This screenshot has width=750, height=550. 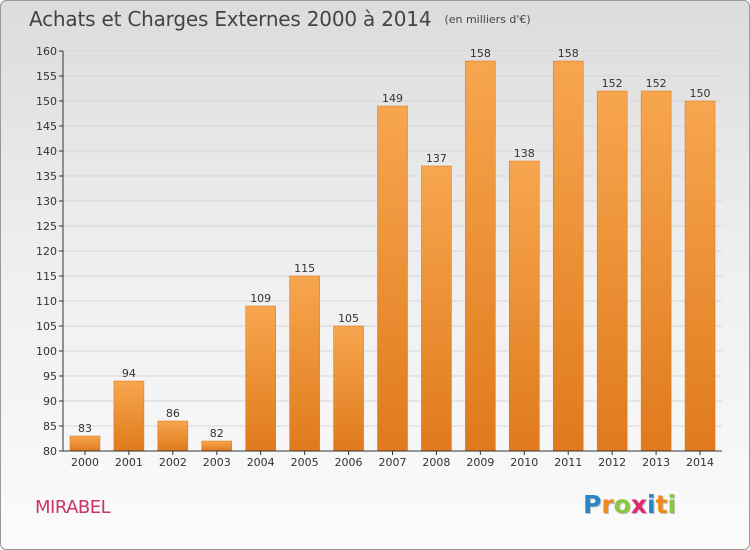 I want to click on x-tick-label: 2009, so click(x=480, y=462).